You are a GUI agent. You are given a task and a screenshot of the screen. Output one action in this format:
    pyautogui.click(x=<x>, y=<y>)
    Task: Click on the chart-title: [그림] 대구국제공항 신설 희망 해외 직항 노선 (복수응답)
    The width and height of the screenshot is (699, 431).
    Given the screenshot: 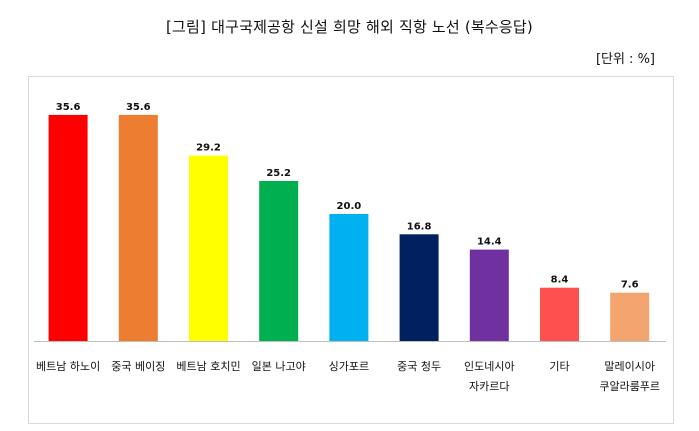 What is the action you would take?
    pyautogui.click(x=349, y=27)
    